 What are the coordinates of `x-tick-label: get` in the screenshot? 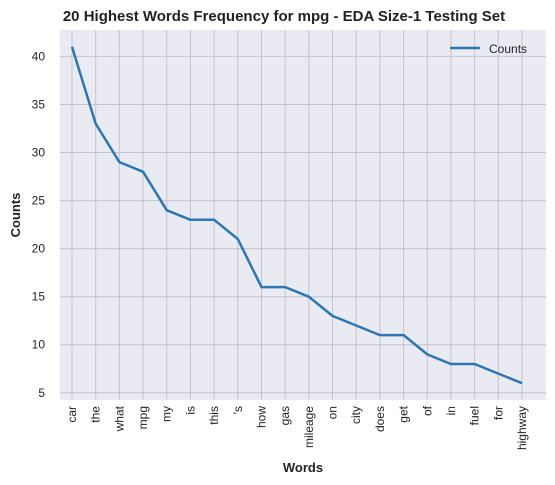 It's located at (404, 413).